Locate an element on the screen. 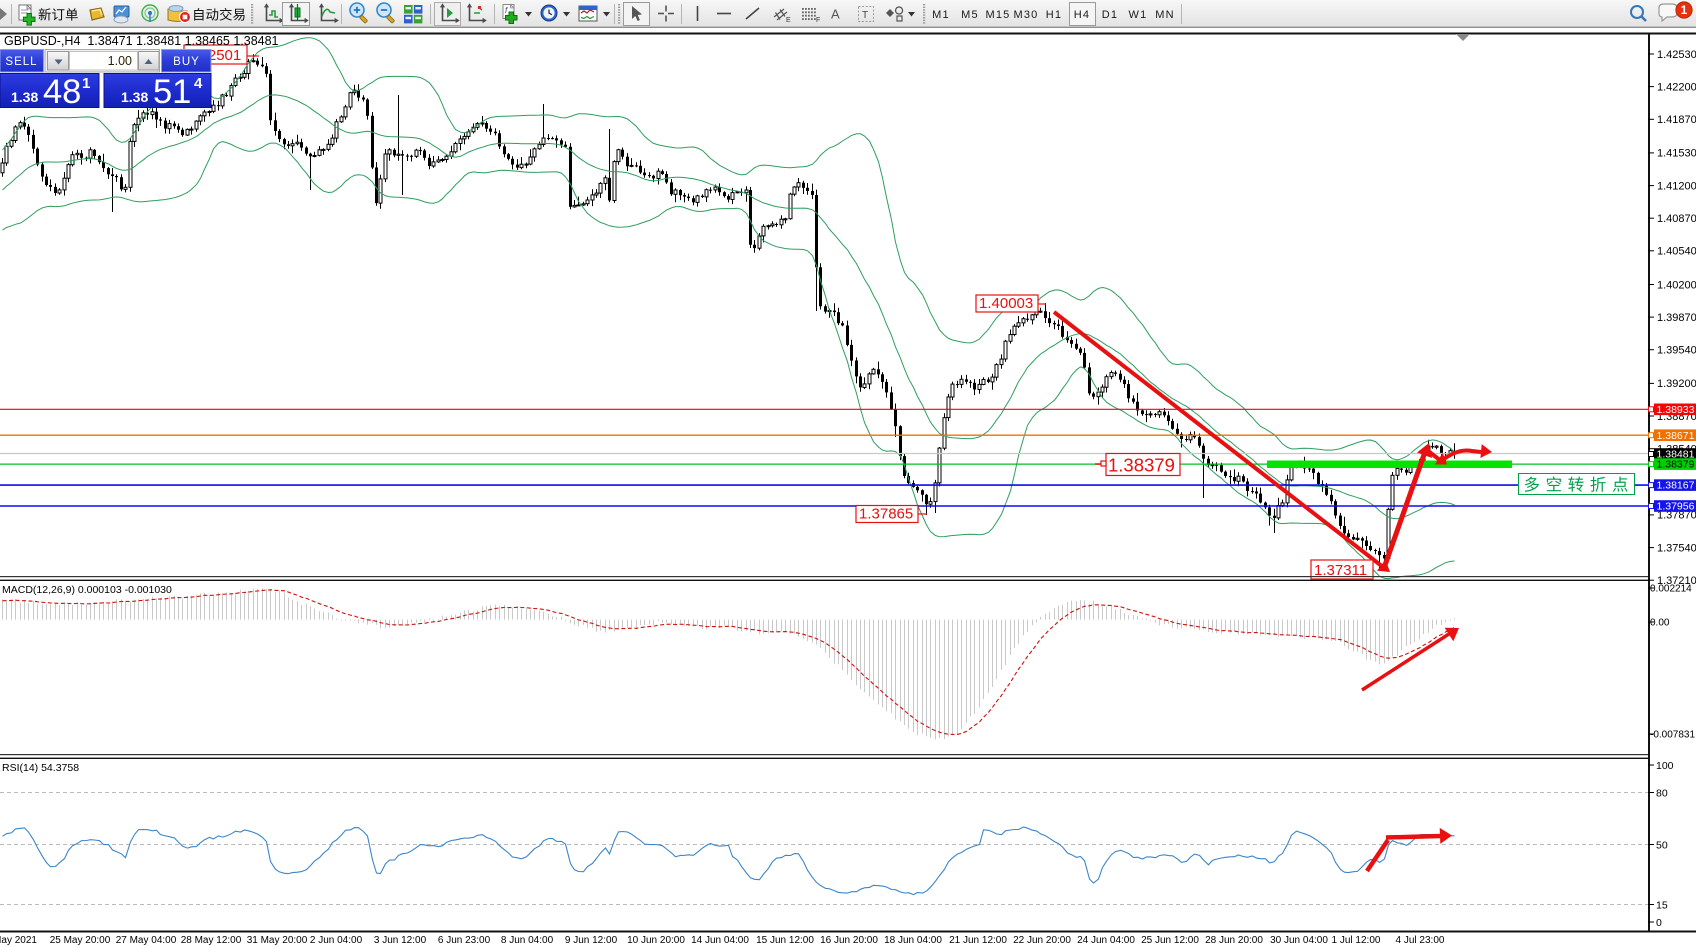 This screenshot has height=947, width=1696. svg-text: 1.38671 is located at coordinates (1676, 436).